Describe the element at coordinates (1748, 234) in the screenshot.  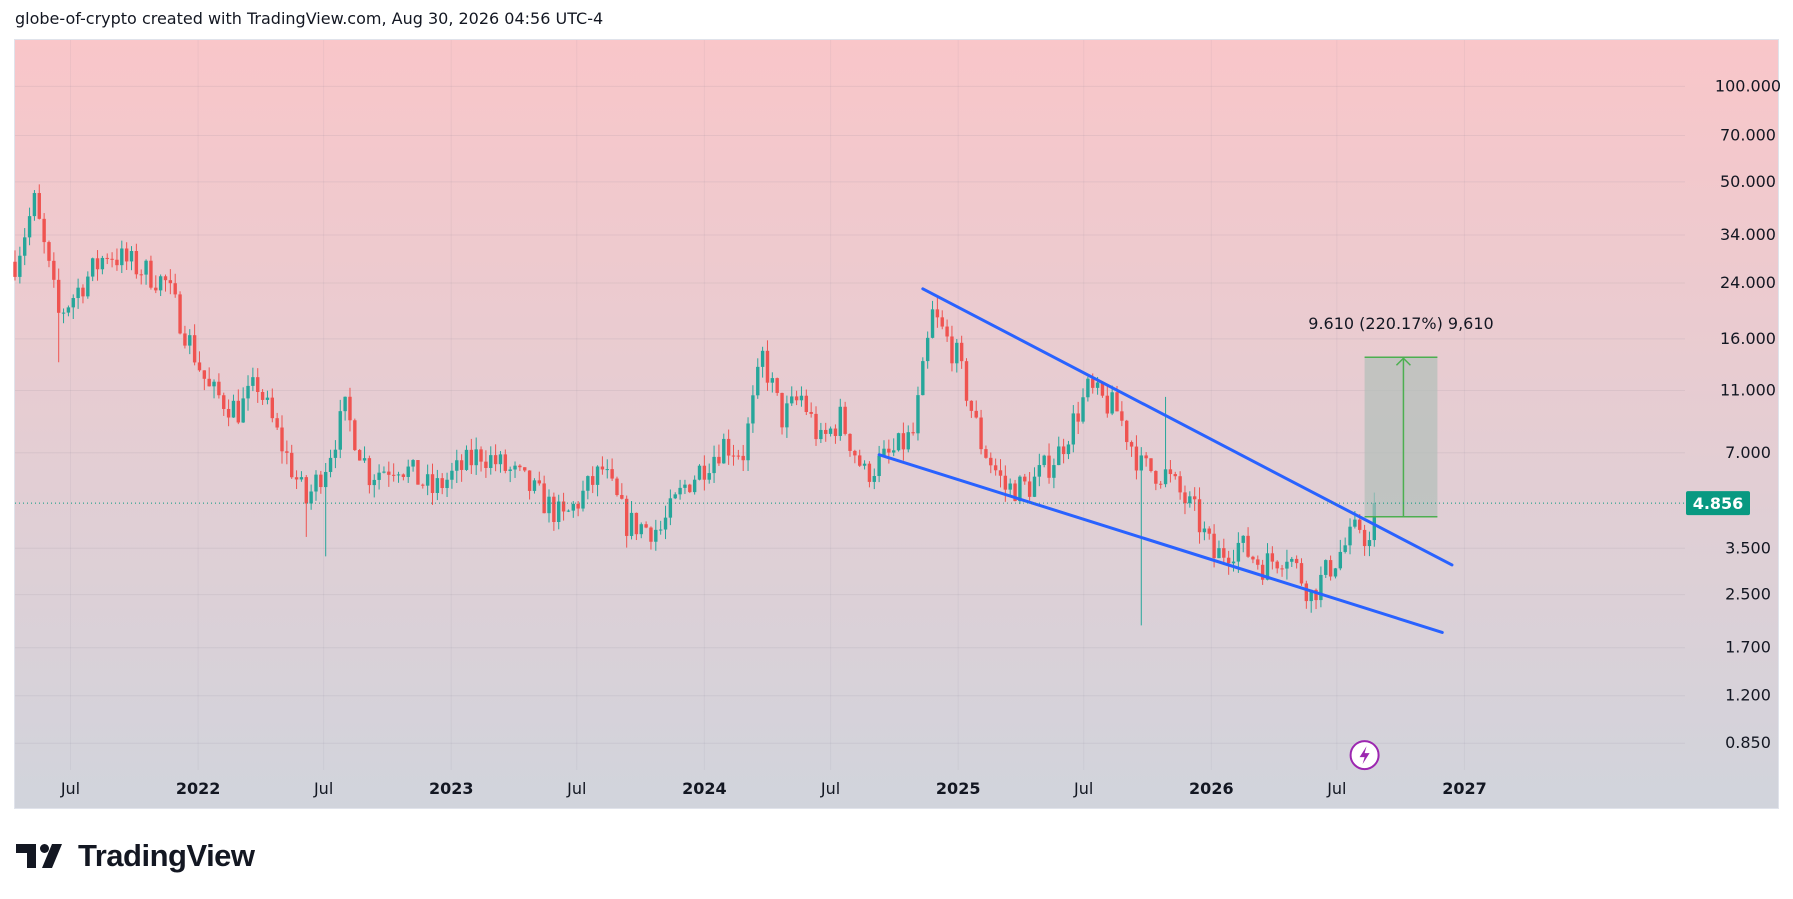
I see `price-tick-label: 34.000` at that location.